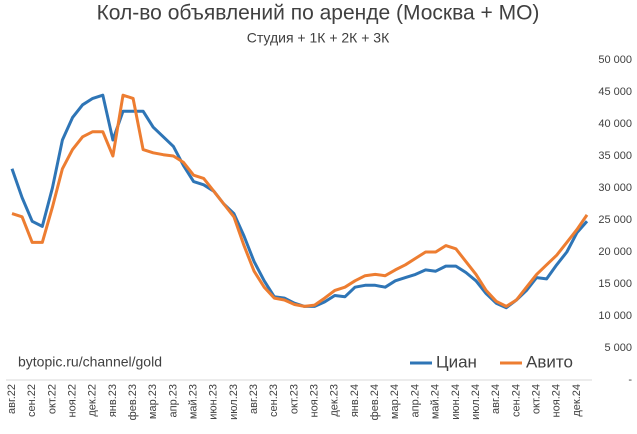 The width and height of the screenshot is (637, 434). What do you see at coordinates (294, 399) in the screenshot?
I see `x-tick-label: окт.23` at bounding box center [294, 399].